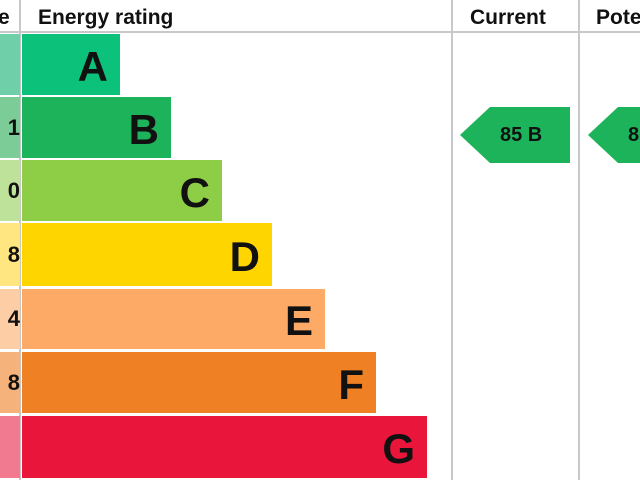  Describe the element at coordinates (10, 382) in the screenshot. I see `band-score-f: 8` at that location.